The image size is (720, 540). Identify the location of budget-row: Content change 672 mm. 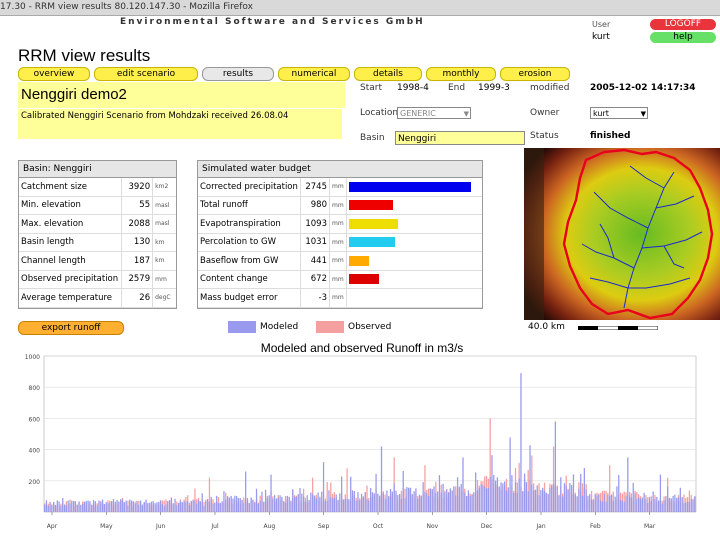
(340, 279).